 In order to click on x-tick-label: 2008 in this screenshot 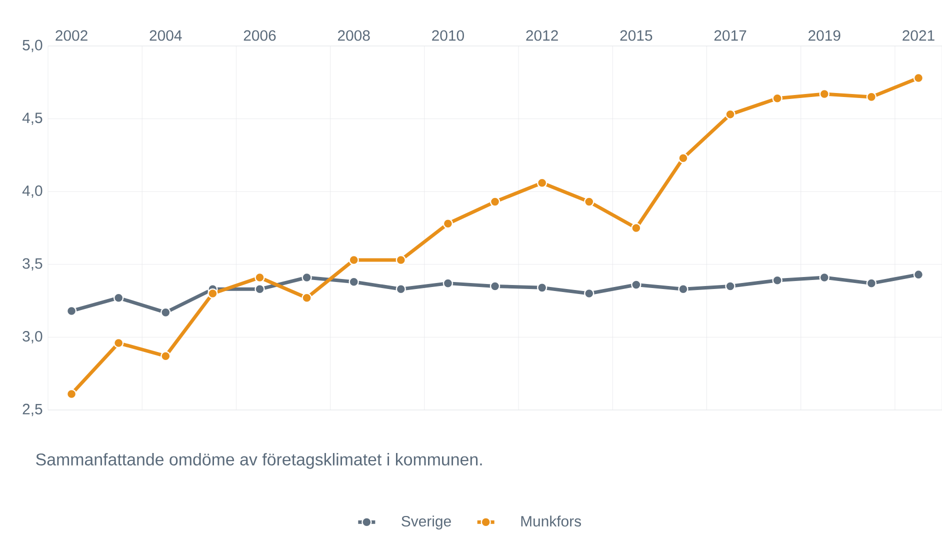, I will do `click(354, 35)`.